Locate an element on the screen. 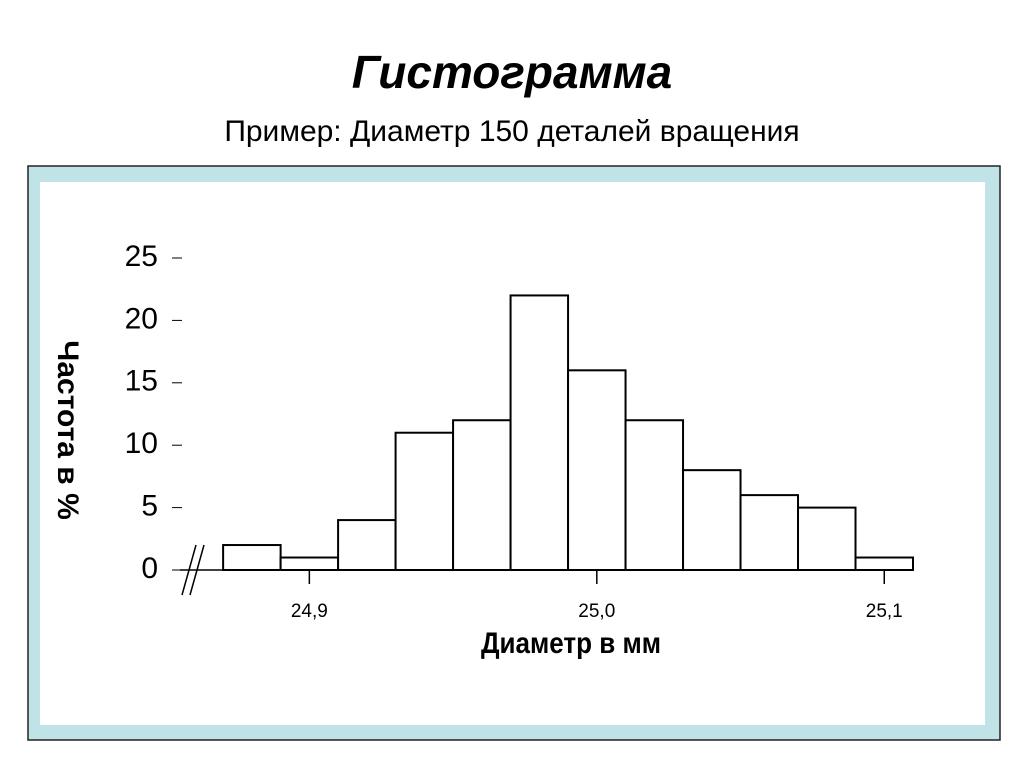 The height and width of the screenshot is (768, 1024). y-tick-label: 0 is located at coordinates (149, 568).